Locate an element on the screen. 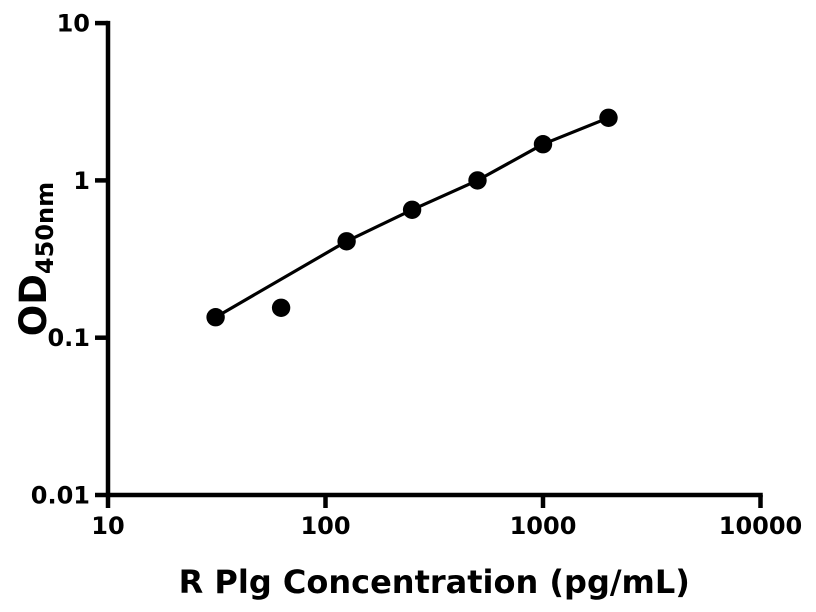 This screenshot has width=816, height=612. y-tick-label: 0.01 is located at coordinates (60, 496).